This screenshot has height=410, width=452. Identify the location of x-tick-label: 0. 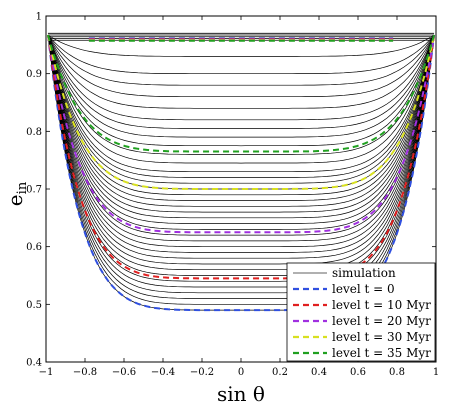
(241, 372).